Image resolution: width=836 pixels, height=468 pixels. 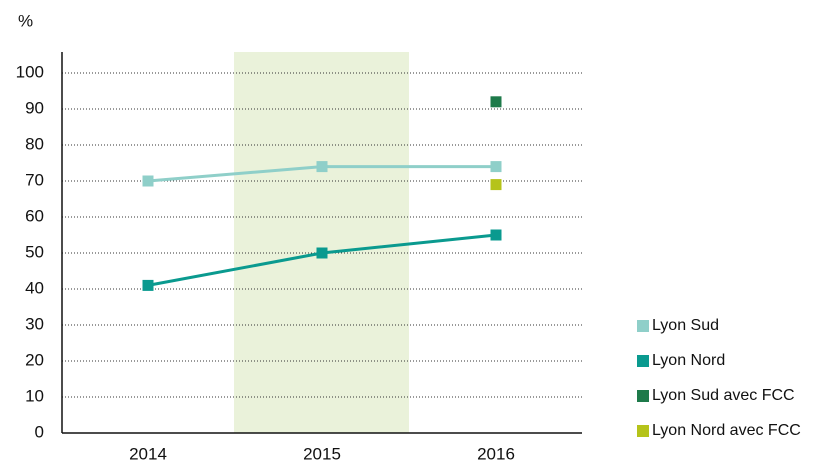 What do you see at coordinates (34, 359) in the screenshot?
I see `y-tick-label: 20` at bounding box center [34, 359].